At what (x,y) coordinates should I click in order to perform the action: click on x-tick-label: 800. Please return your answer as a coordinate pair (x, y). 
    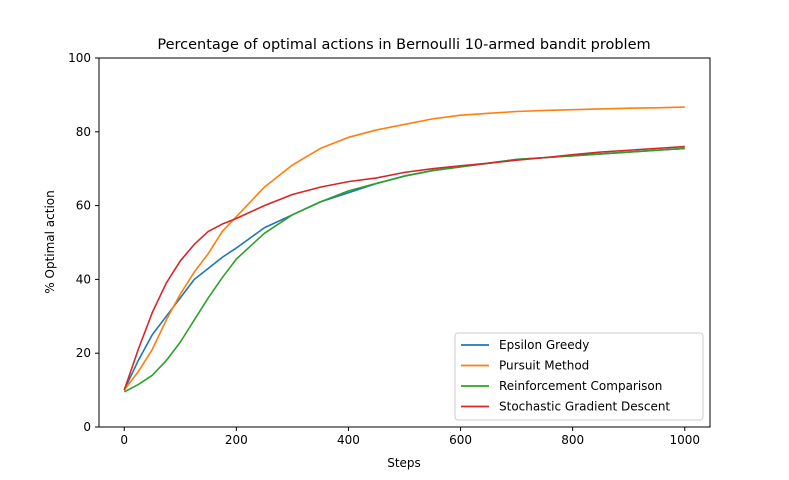
    Looking at the image, I should click on (572, 440).